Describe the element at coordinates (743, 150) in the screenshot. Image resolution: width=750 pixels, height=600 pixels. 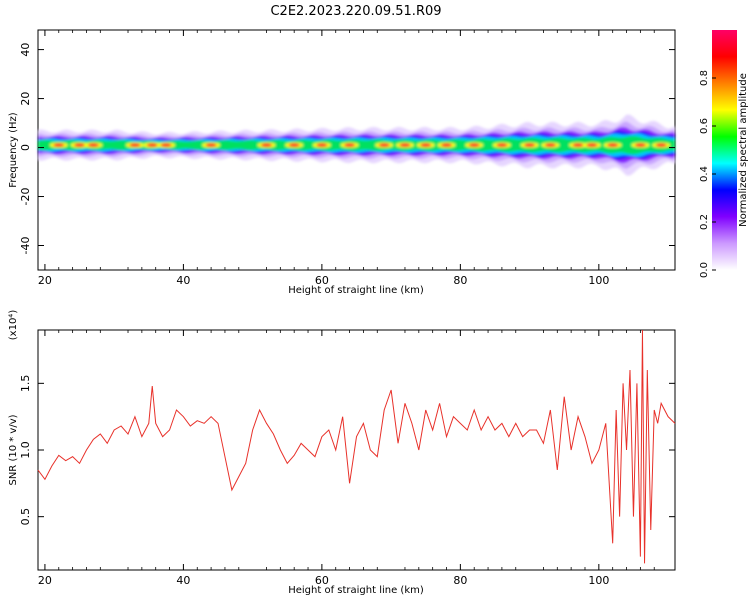
I see `colorbar-label: Normalized spectral amplitude` at that location.